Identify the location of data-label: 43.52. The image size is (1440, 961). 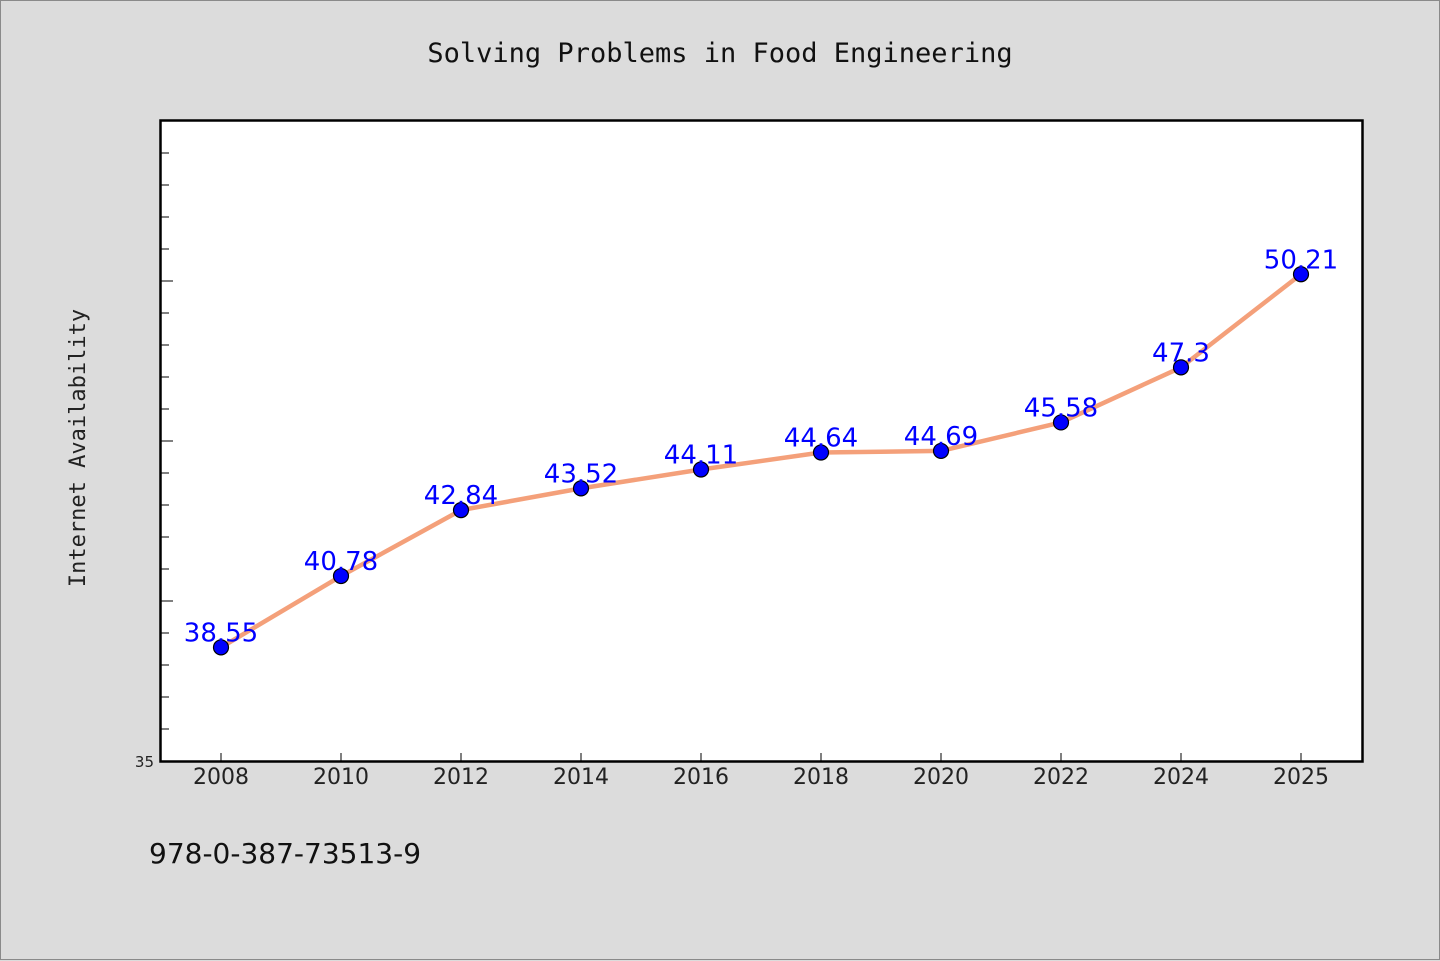
(581, 474).